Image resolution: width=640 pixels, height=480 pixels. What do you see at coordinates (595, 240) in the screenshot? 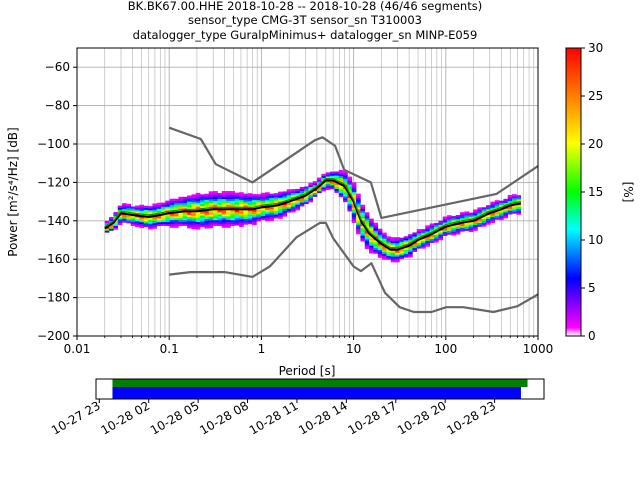
I see `colorbar-tick-label: 10` at bounding box center [595, 240].